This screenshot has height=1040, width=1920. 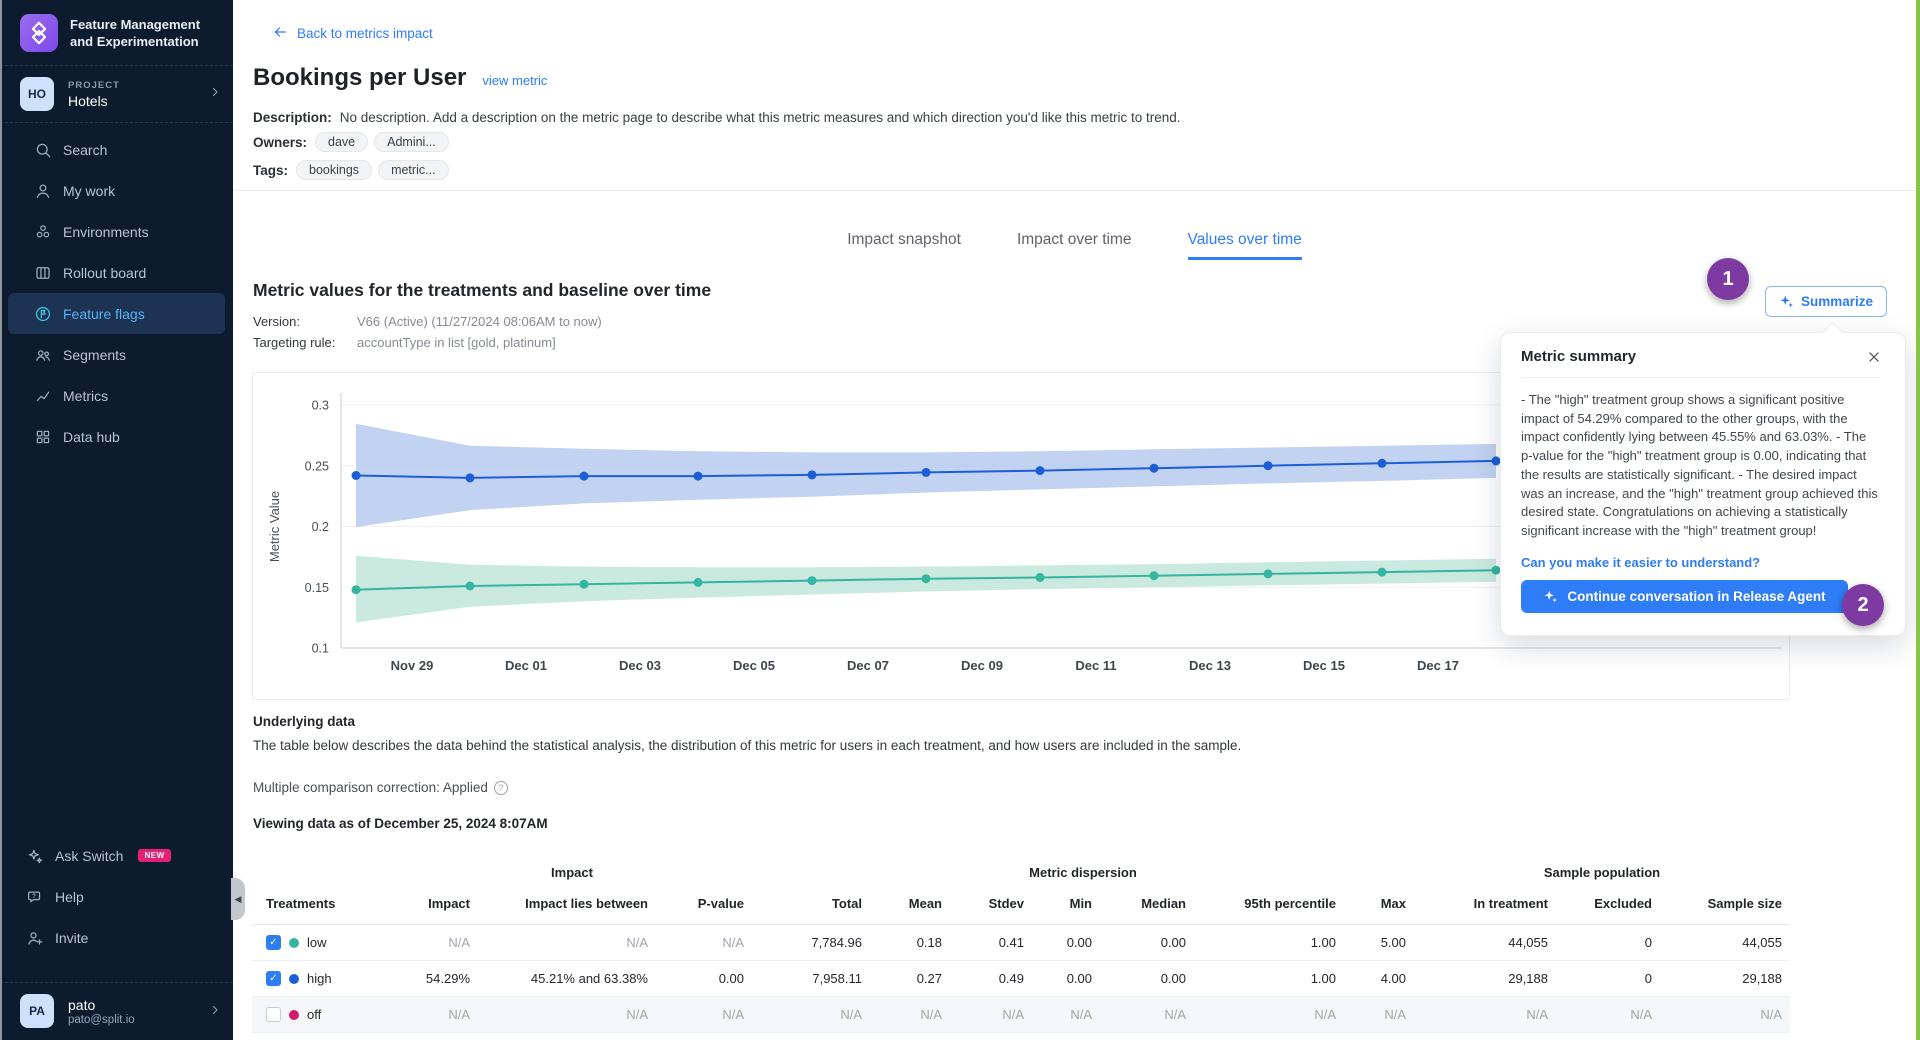 I want to click on back-link: Back to metrics impact, so click(x=352, y=33).